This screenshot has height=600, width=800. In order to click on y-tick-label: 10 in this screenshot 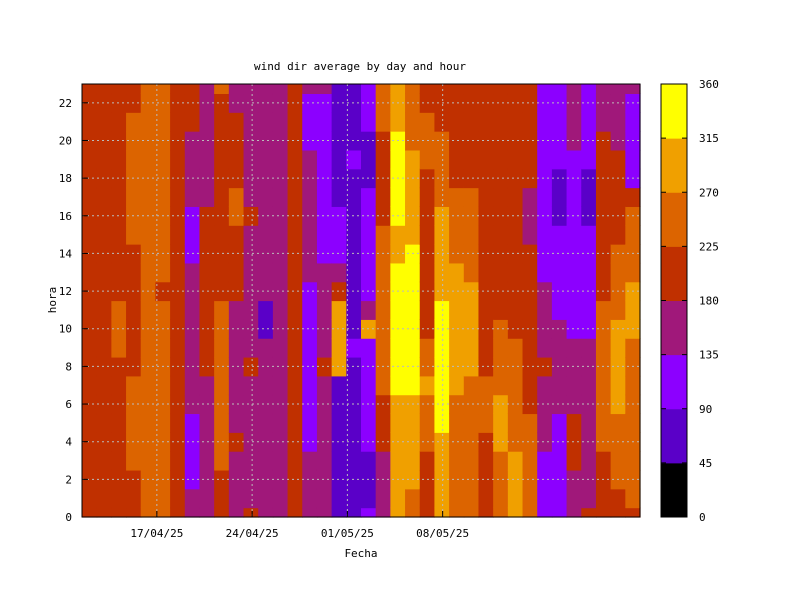, I will do `click(65, 329)`.